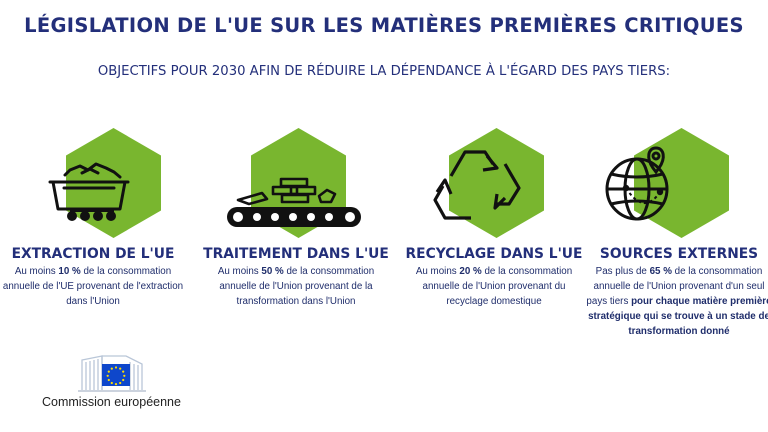  I want to click on column-heading: EXTRACTION DE L'UE, so click(93, 254).